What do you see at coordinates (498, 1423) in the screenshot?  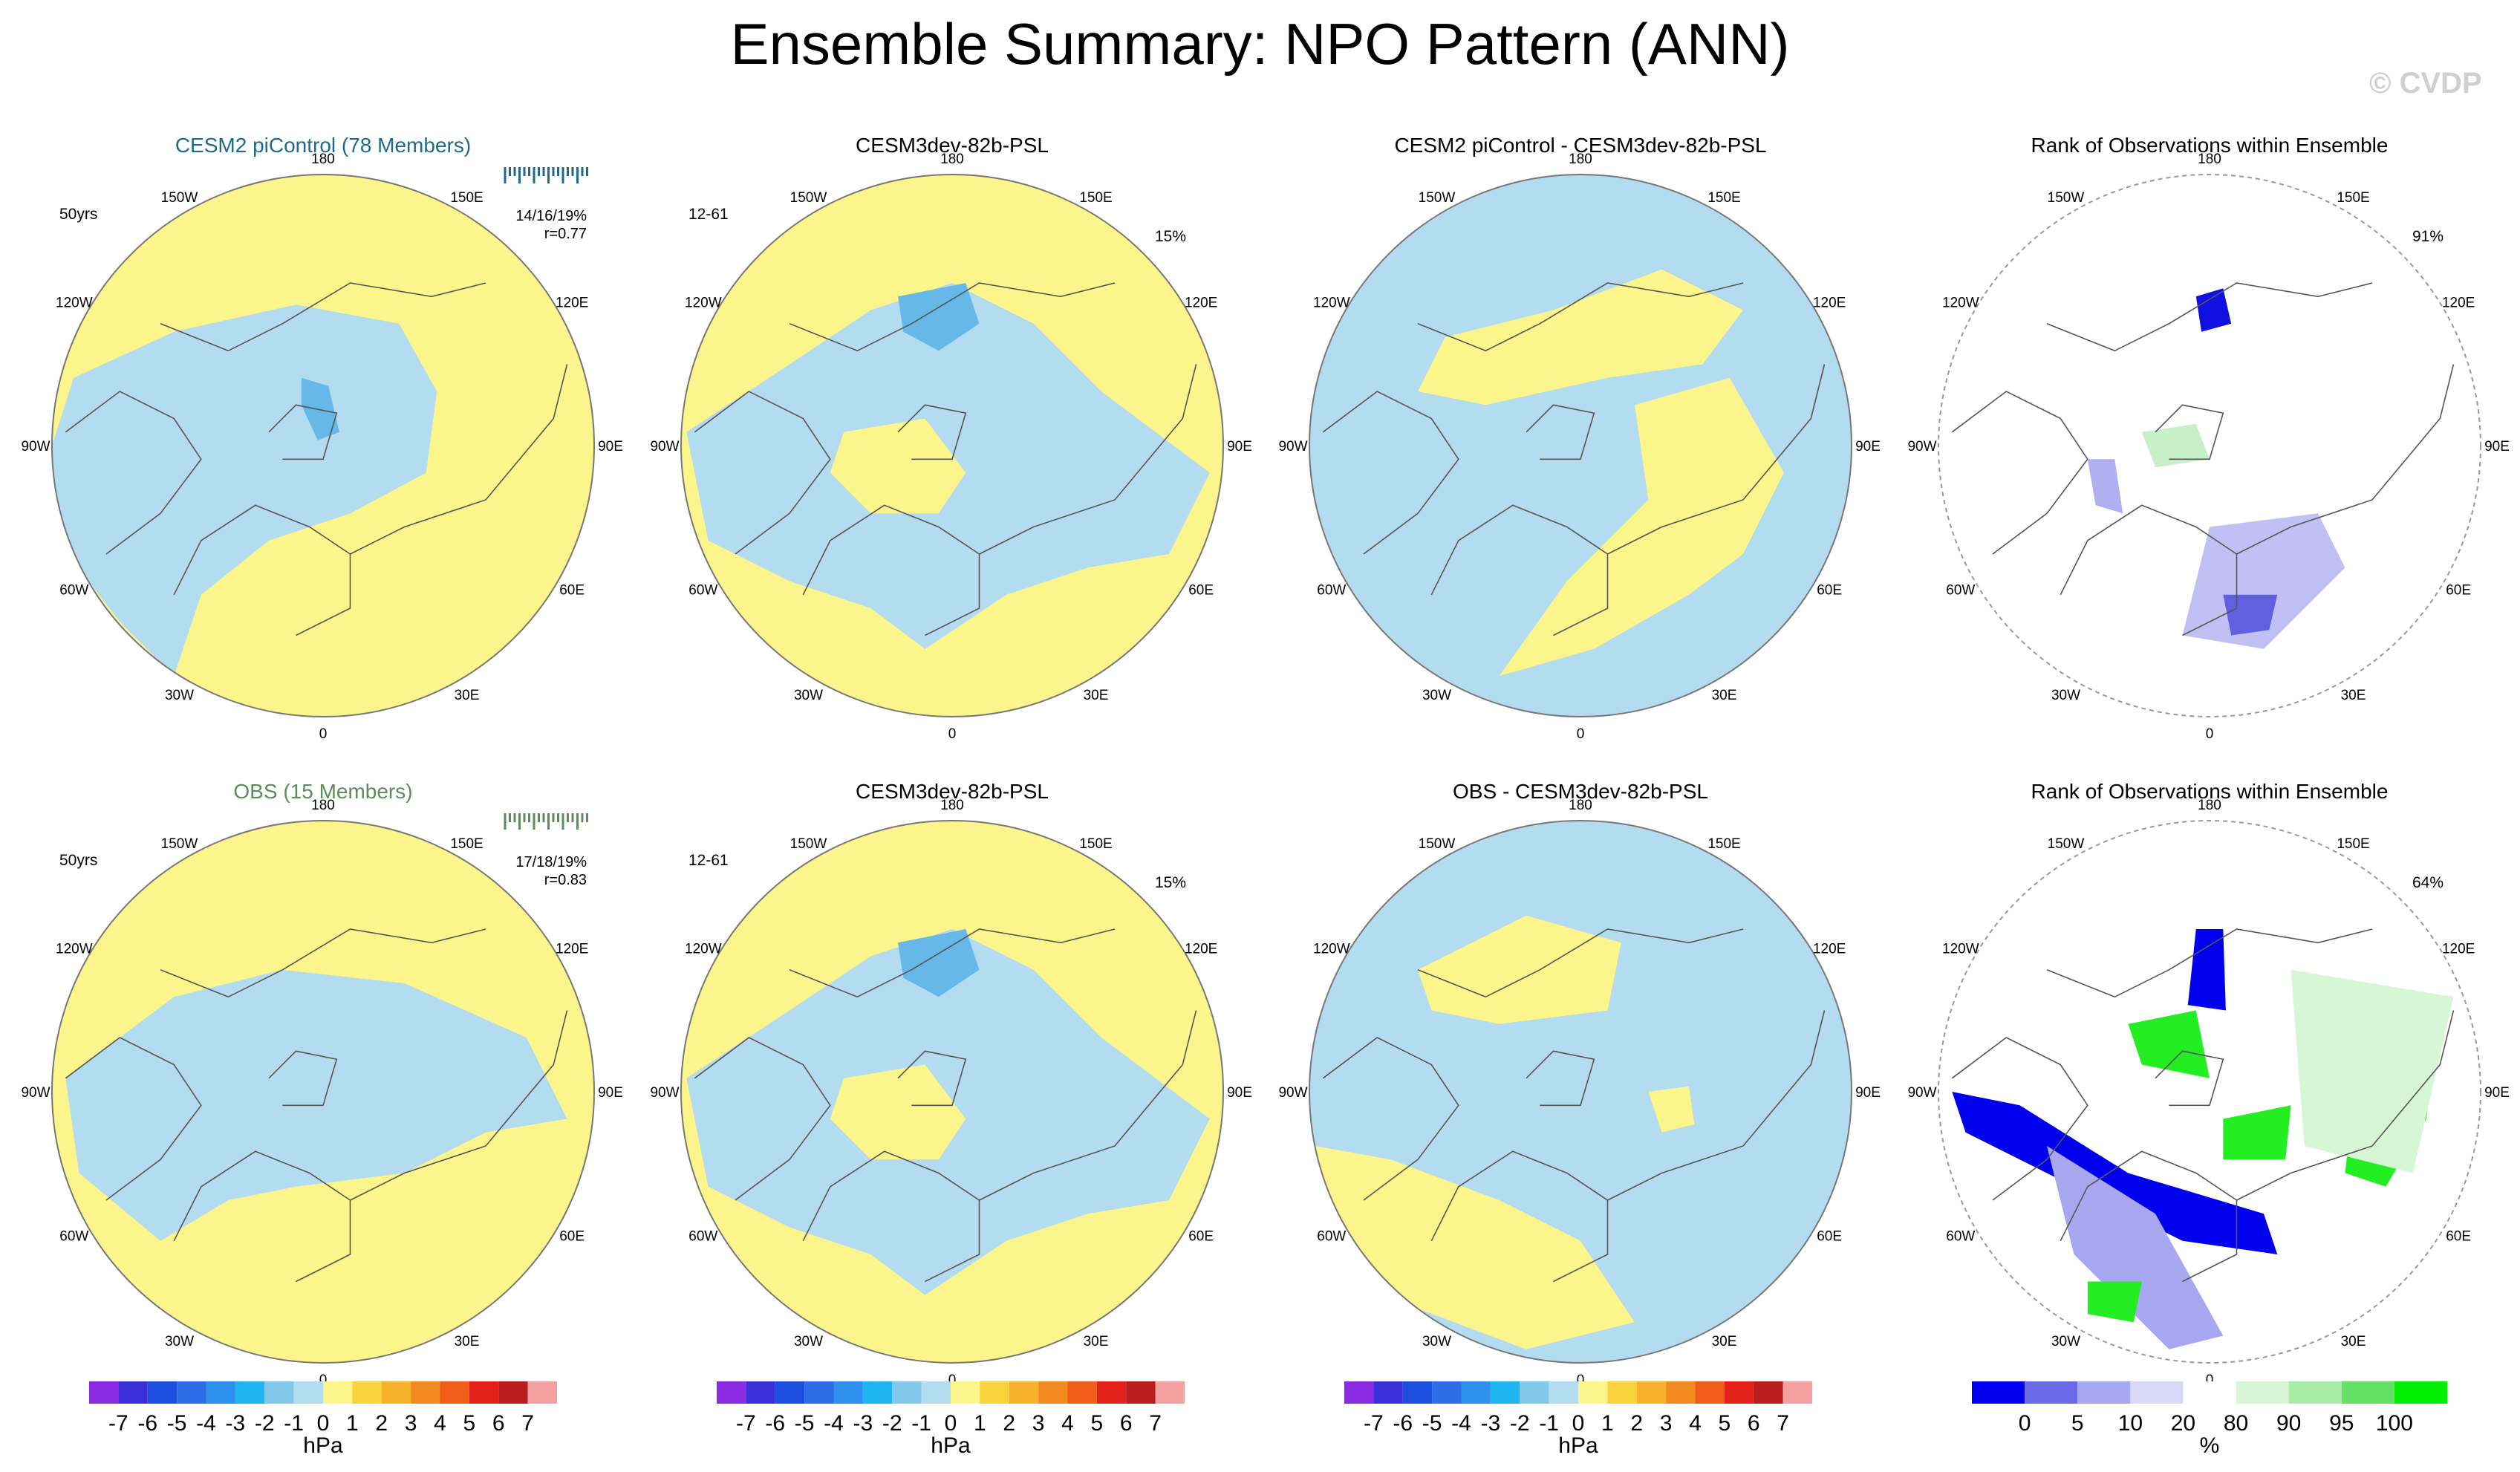 I see `colorbar-label: 6` at bounding box center [498, 1423].